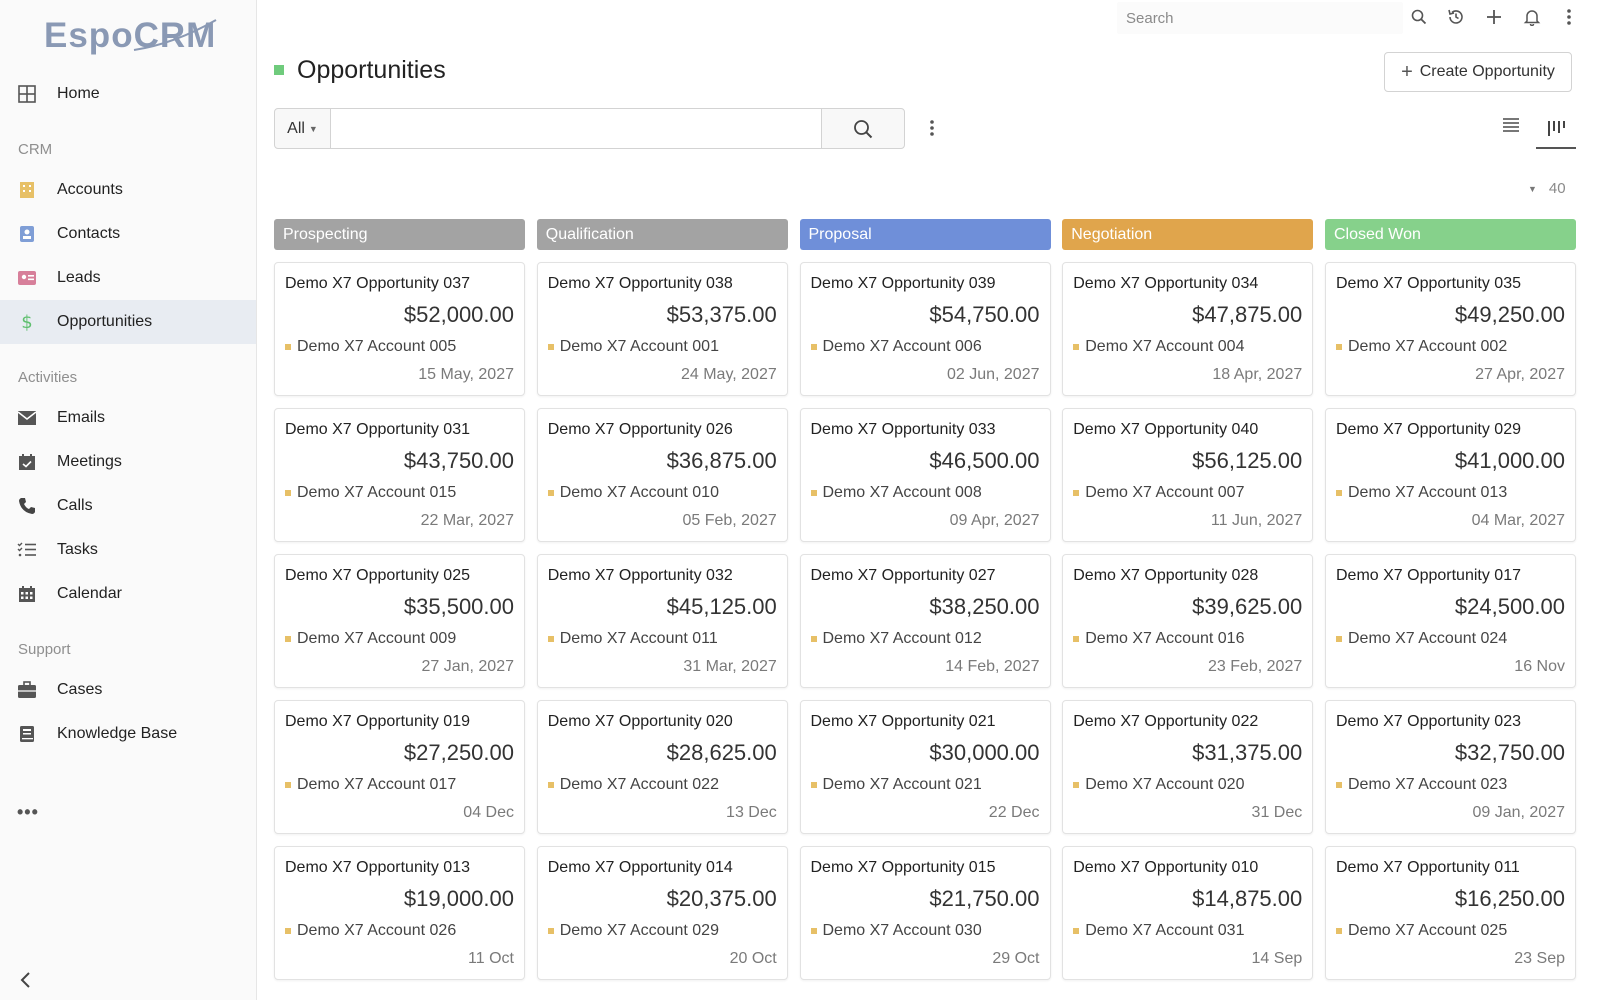 This screenshot has width=1600, height=1000. I want to click on global-search-input, so click(1260, 18).